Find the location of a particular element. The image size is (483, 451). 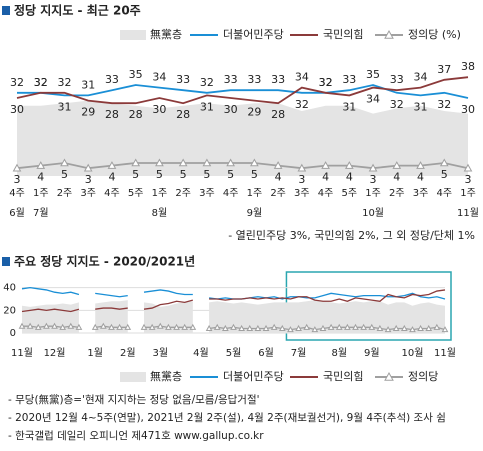

note: - 한국갤럽 데일리 오피니언 제471호 www.gallup.co.kr is located at coordinates (136, 435).